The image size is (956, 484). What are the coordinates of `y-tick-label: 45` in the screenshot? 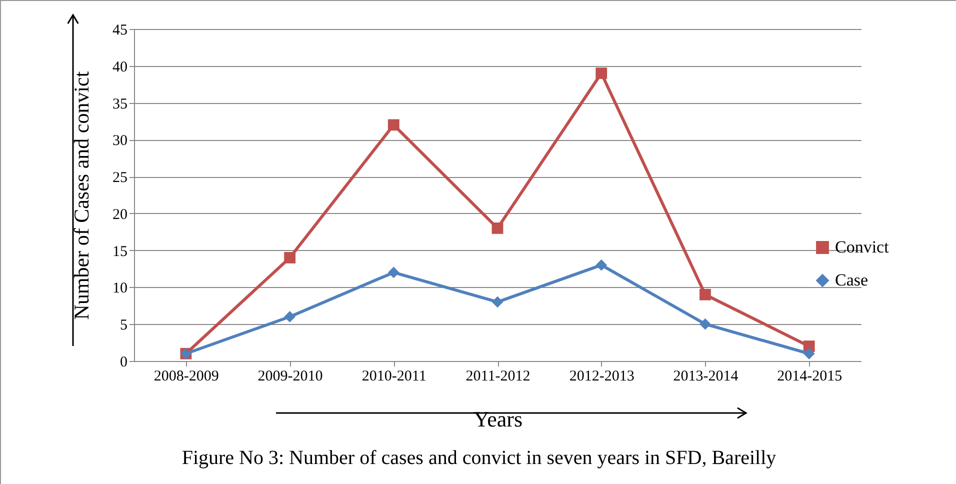 It's located at (120, 30).